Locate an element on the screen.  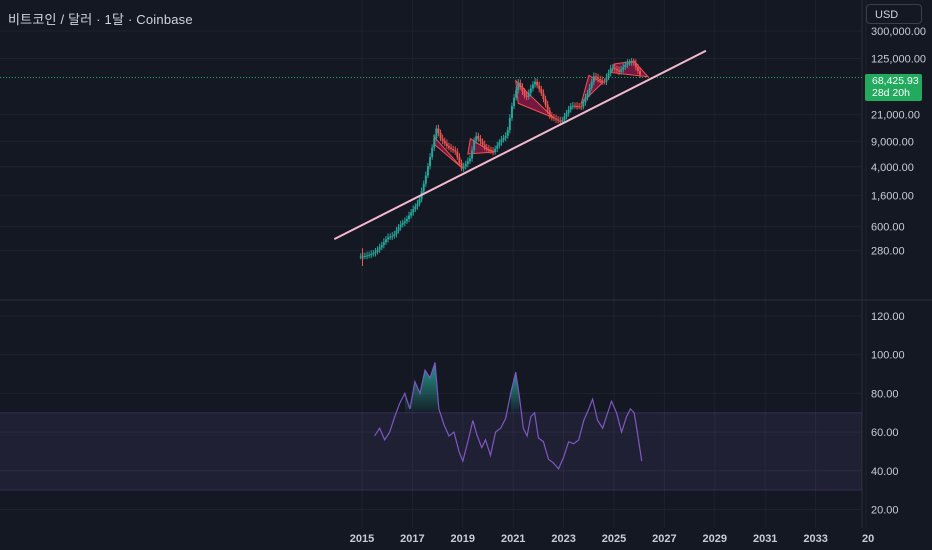
time-axis-label: 20 is located at coordinates (868, 539).